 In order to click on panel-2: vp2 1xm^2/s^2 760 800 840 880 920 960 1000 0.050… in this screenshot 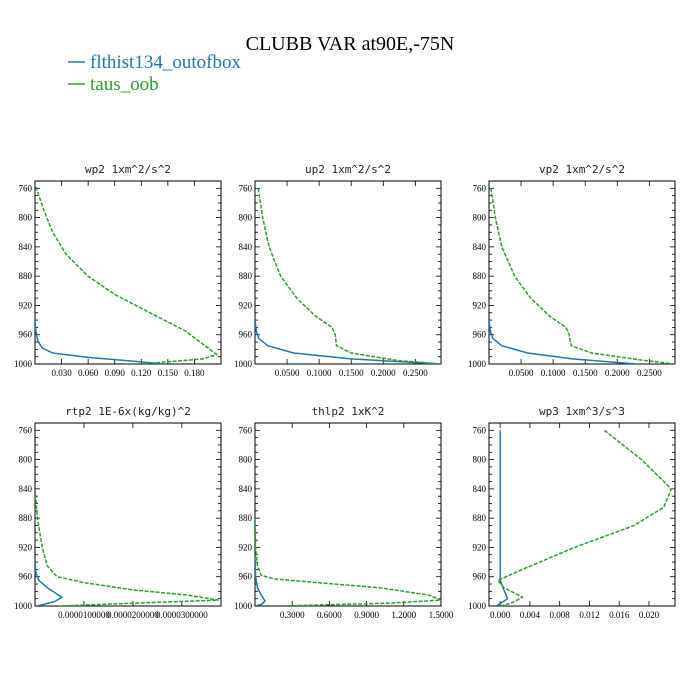, I will do `click(572, 270)`.